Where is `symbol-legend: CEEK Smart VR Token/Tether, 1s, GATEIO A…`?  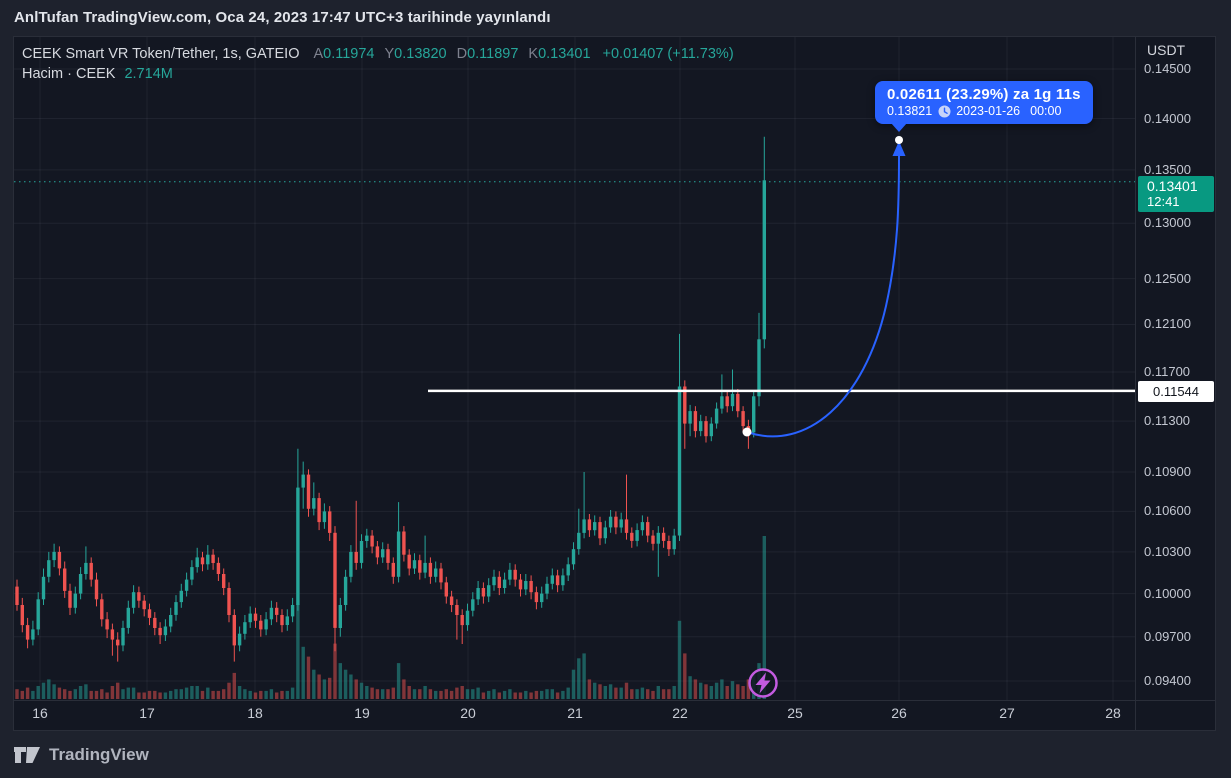
symbol-legend: CEEK Smart VR Token/Tether, 1s, GATEIO A… is located at coordinates (378, 54).